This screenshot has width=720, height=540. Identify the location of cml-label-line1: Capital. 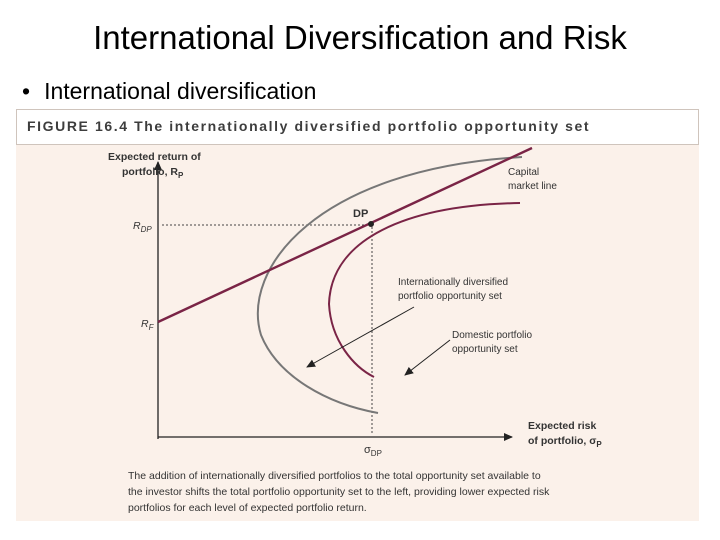
(523, 172).